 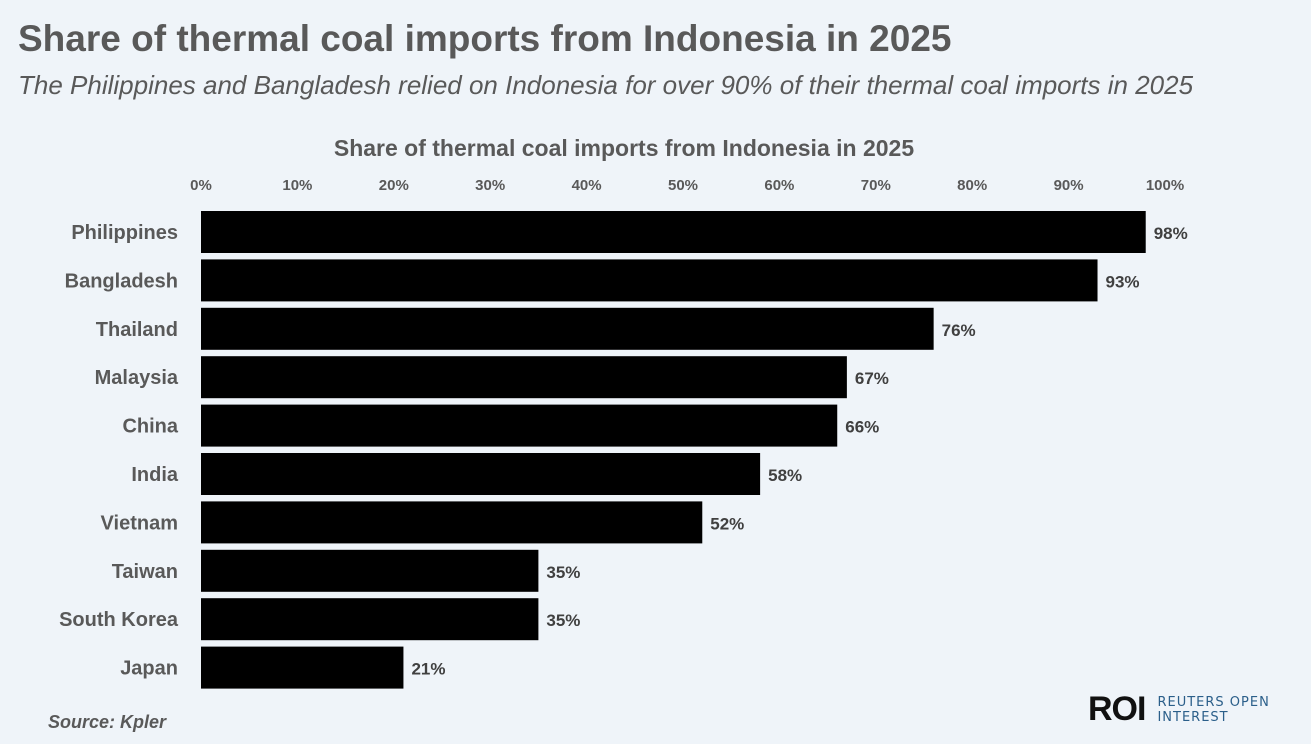 What do you see at coordinates (121, 281) in the screenshot?
I see `category-label: Bangladesh` at bounding box center [121, 281].